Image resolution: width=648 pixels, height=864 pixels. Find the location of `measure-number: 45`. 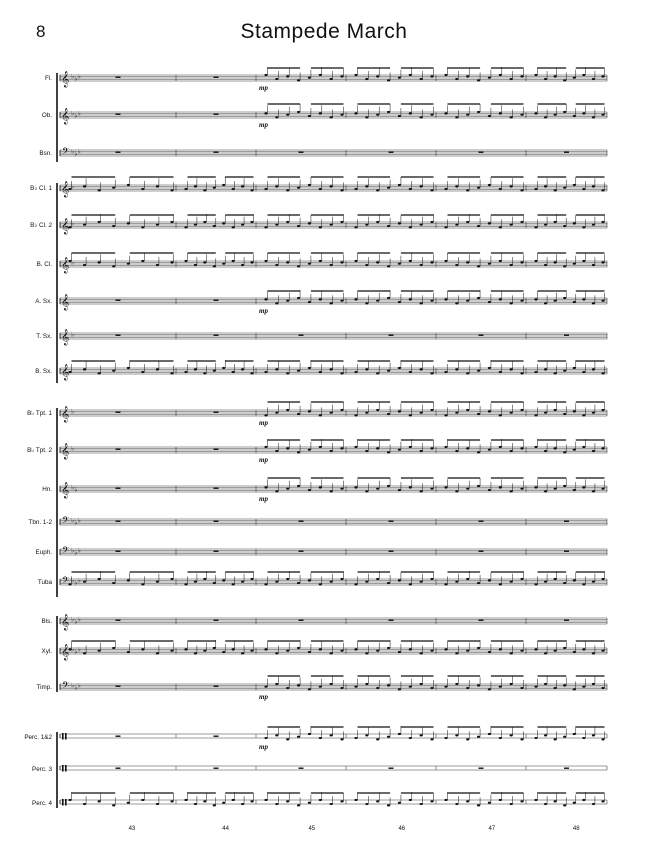

measure-number: 45 is located at coordinates (311, 829).